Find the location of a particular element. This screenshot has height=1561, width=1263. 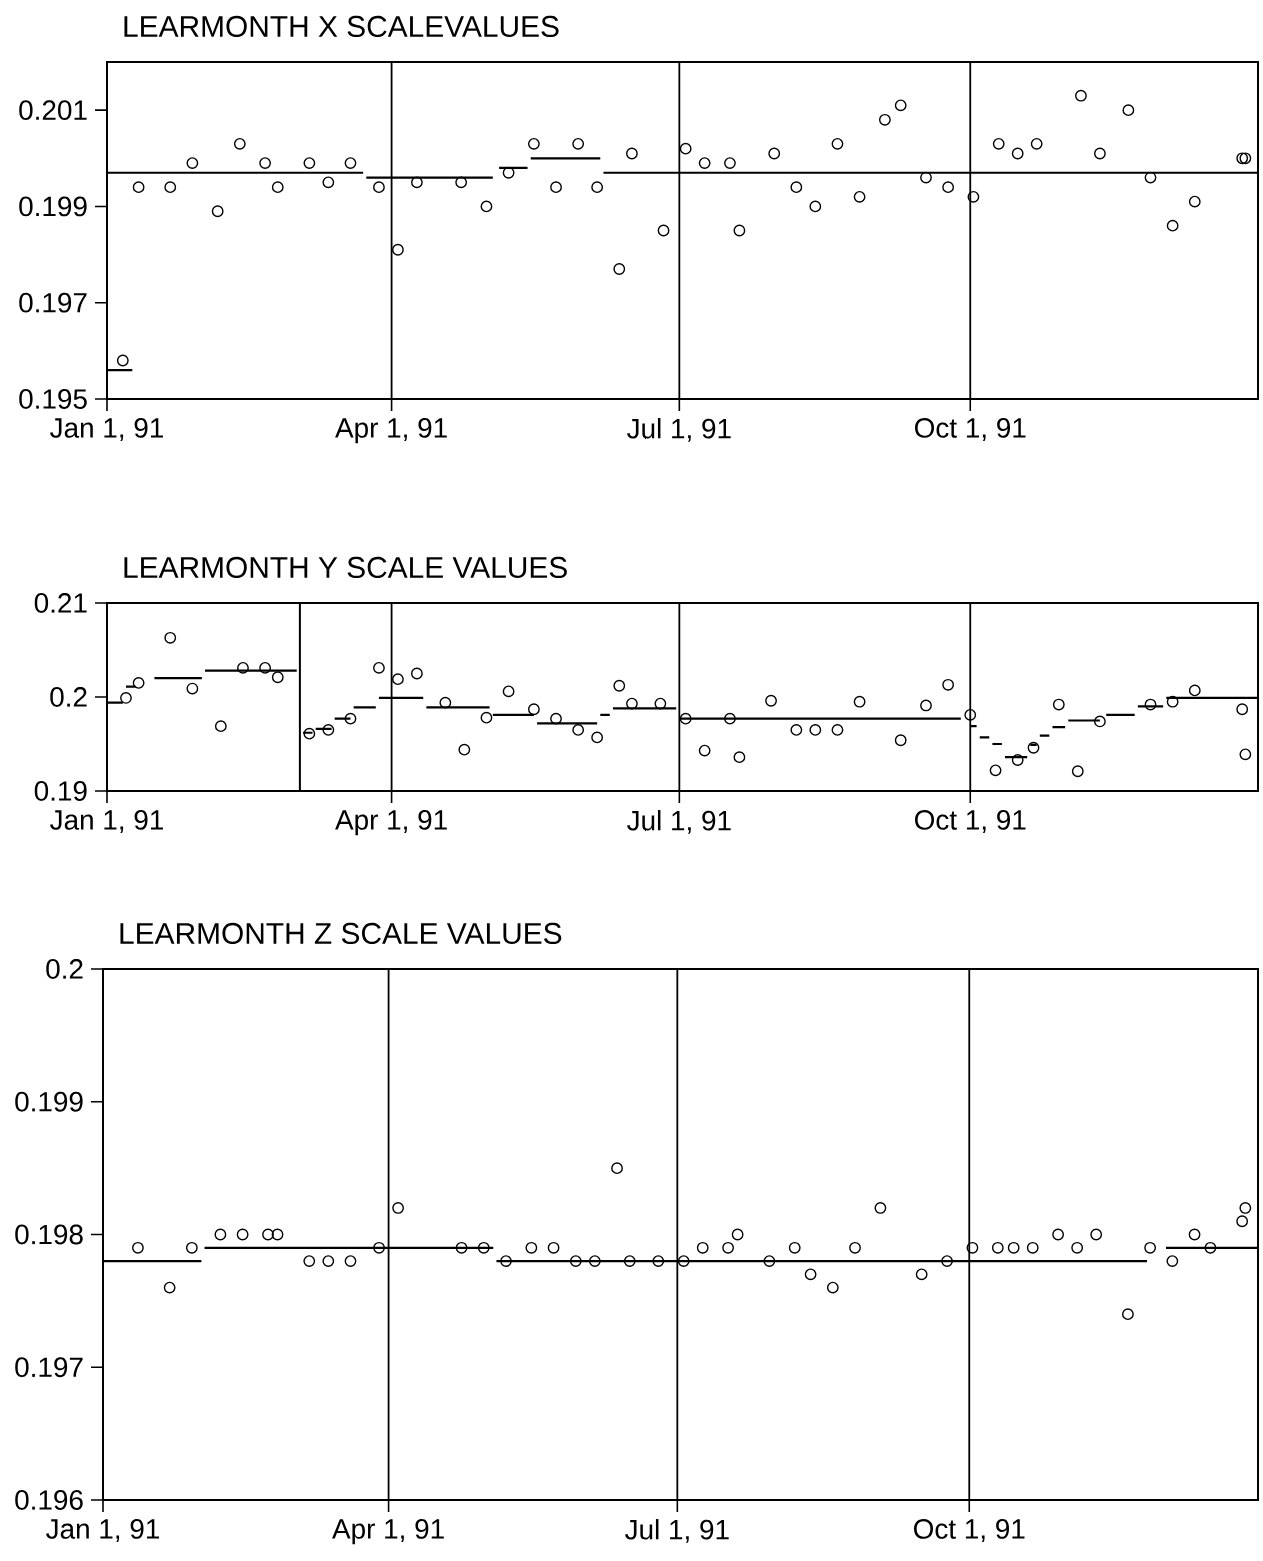

chart-title: LEARMONTH X SCALEVALUES is located at coordinates (341, 26).